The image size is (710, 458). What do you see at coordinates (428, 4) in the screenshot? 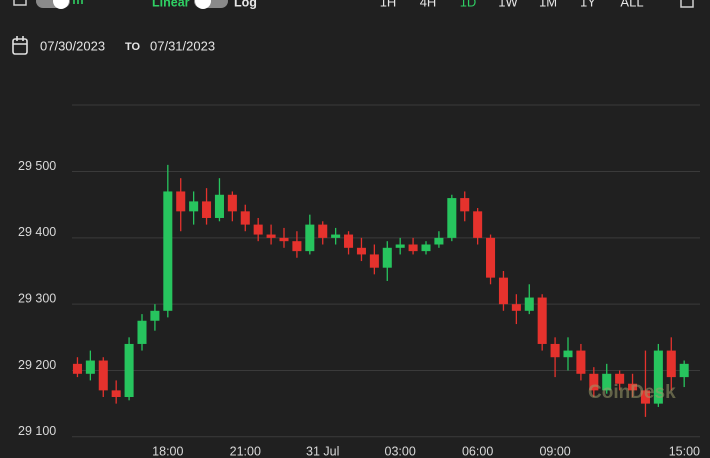
I see `range-button: 4H` at bounding box center [428, 4].